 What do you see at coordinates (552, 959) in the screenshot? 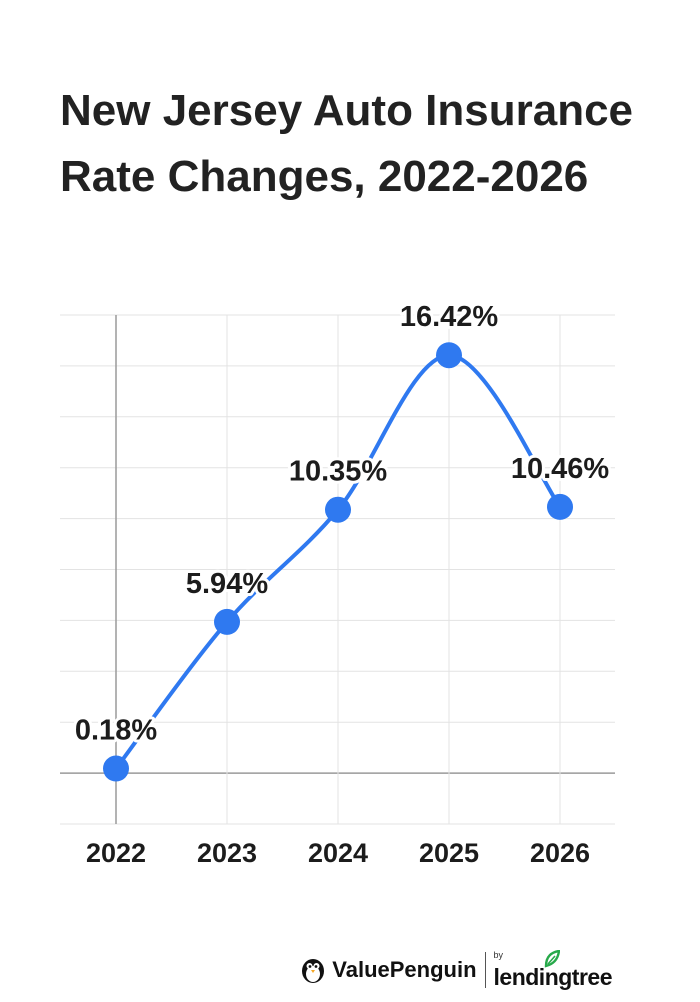
I see `leaf-icon` at bounding box center [552, 959].